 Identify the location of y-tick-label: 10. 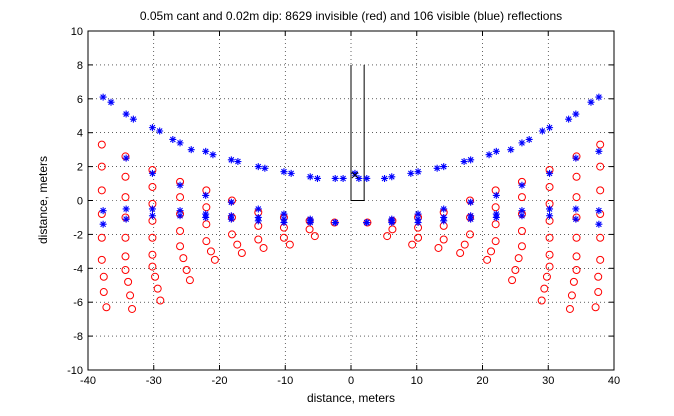
(77, 32).